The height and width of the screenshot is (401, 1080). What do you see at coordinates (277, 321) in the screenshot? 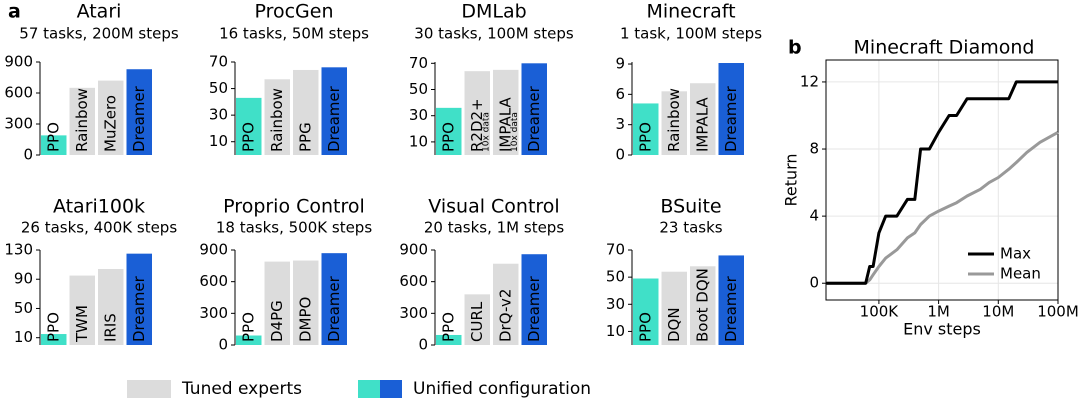
I see `bar-label: D4PG` at bounding box center [277, 321].